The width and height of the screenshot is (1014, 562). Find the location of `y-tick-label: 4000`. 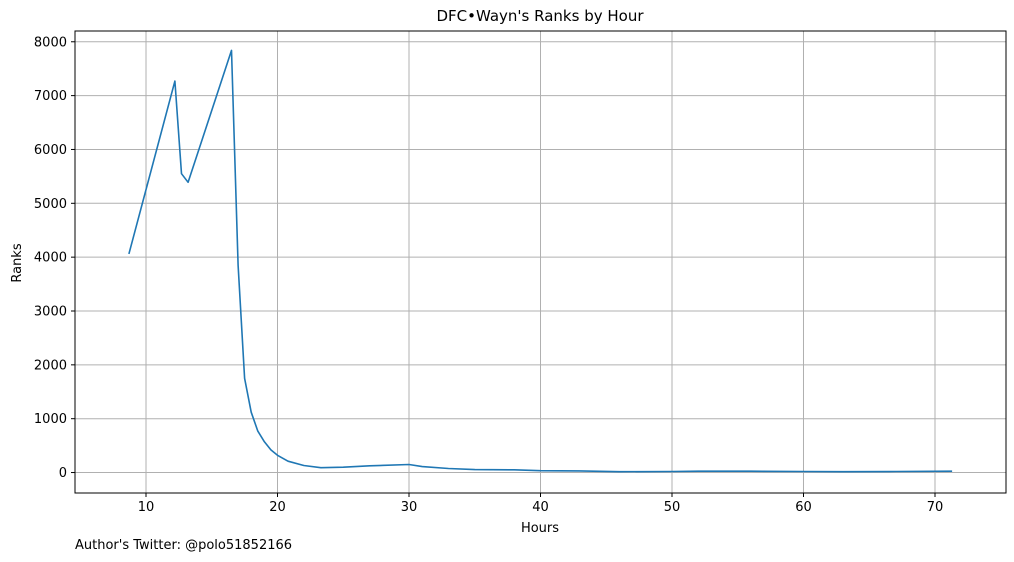

y-tick-label: 4000 is located at coordinates (50, 258).